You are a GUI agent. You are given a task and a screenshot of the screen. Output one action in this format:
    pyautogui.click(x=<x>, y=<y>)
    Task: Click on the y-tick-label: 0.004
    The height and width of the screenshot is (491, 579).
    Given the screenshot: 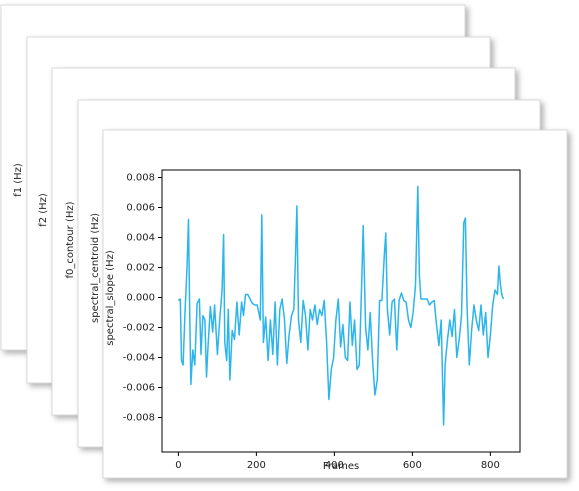 What is the action you would take?
    pyautogui.click(x=140, y=238)
    